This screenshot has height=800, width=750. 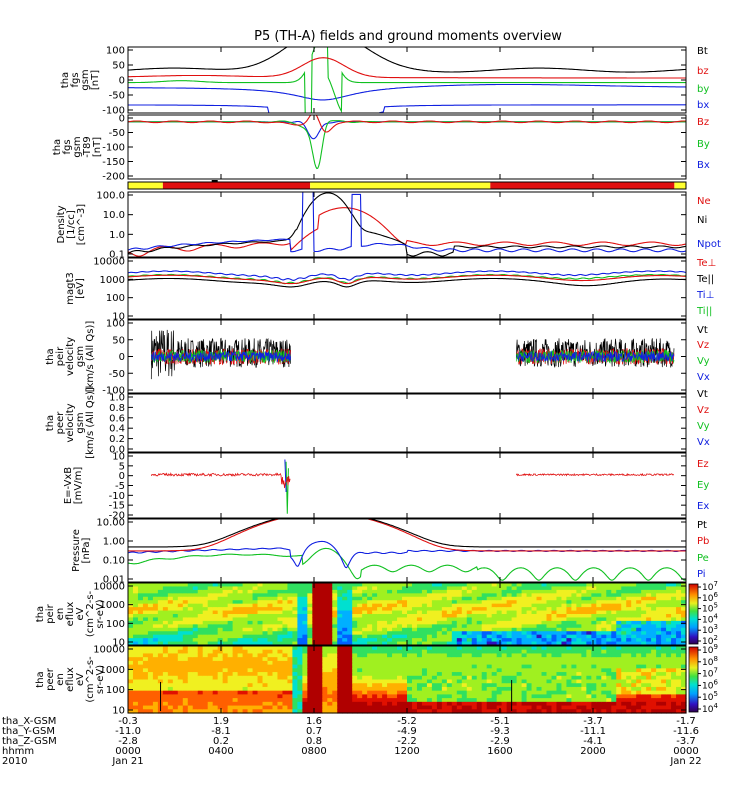 What do you see at coordinates (313, 751) in the screenshot?
I see `x-tick-label: 0800` at bounding box center [313, 751].